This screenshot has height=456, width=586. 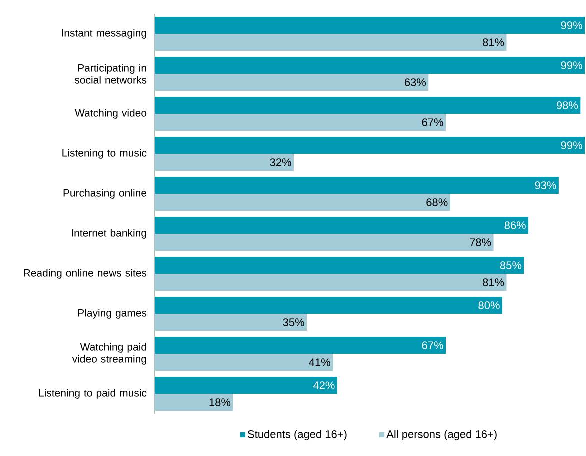 What do you see at coordinates (104, 154) in the screenshot?
I see `y-tick-label: Listening to music` at bounding box center [104, 154].